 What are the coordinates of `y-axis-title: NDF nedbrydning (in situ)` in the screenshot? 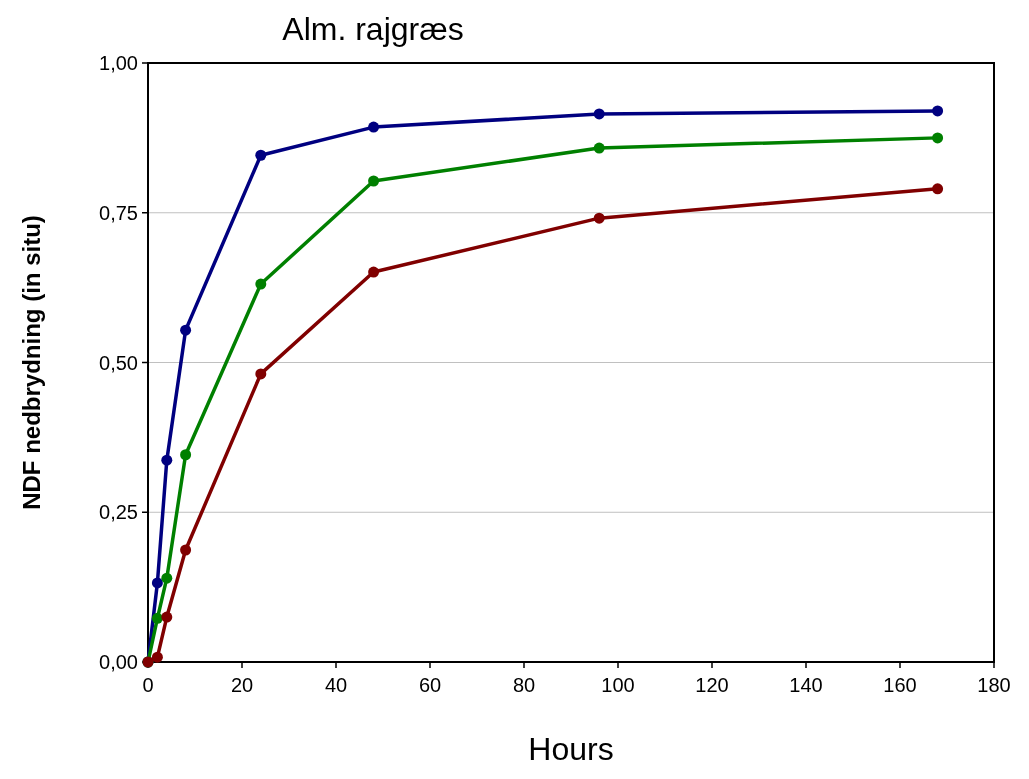 It's located at (31, 362).